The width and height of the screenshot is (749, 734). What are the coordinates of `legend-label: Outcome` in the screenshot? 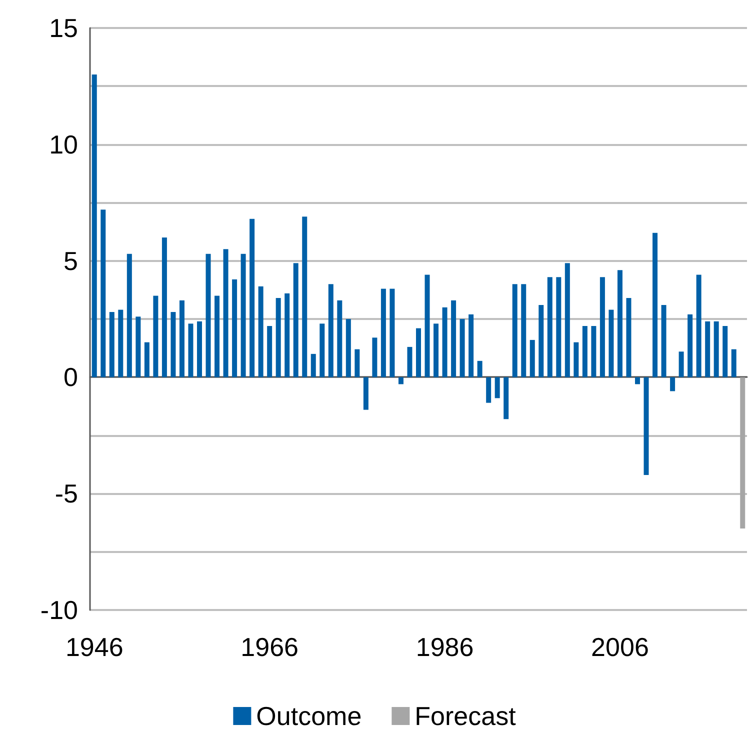 It's located at (309, 716).